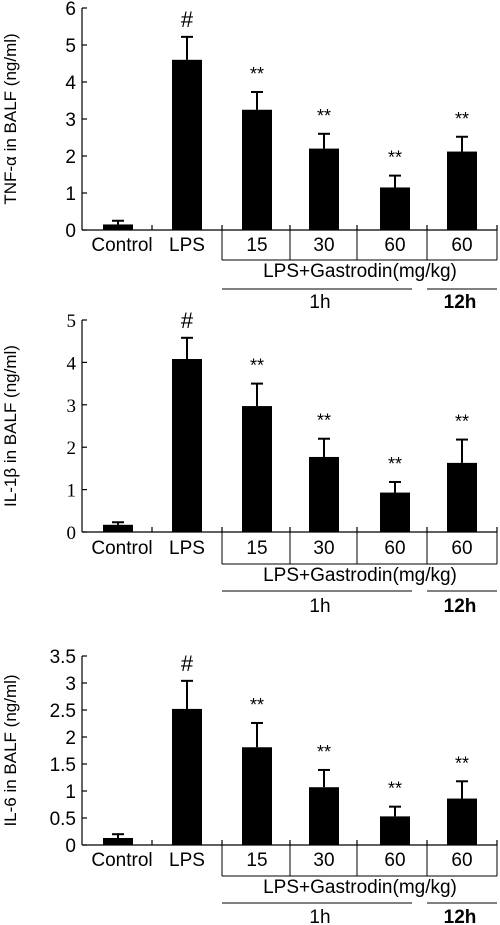 Image resolution: width=500 pixels, height=925 pixels. Describe the element at coordinates (63, 711) in the screenshot. I see `y-tick-label: 2.5` at that location.